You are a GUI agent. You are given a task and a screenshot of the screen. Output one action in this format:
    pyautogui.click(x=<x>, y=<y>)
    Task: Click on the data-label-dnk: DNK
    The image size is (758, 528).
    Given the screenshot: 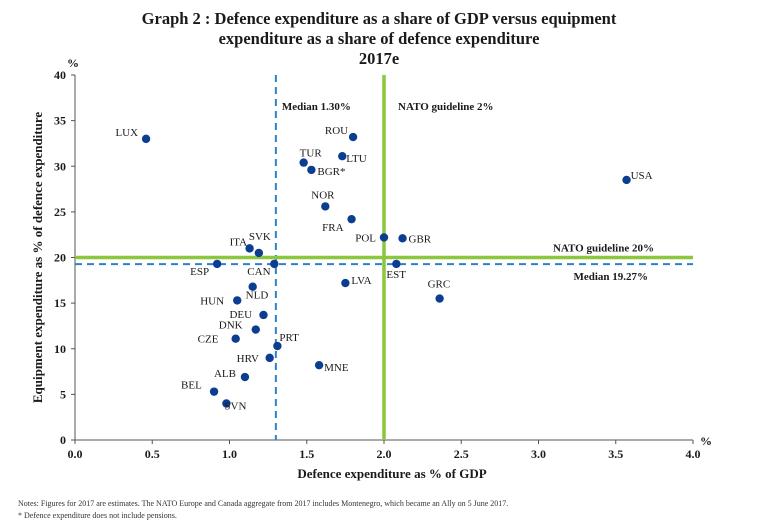 What is the action you would take?
    pyautogui.click(x=231, y=326)
    